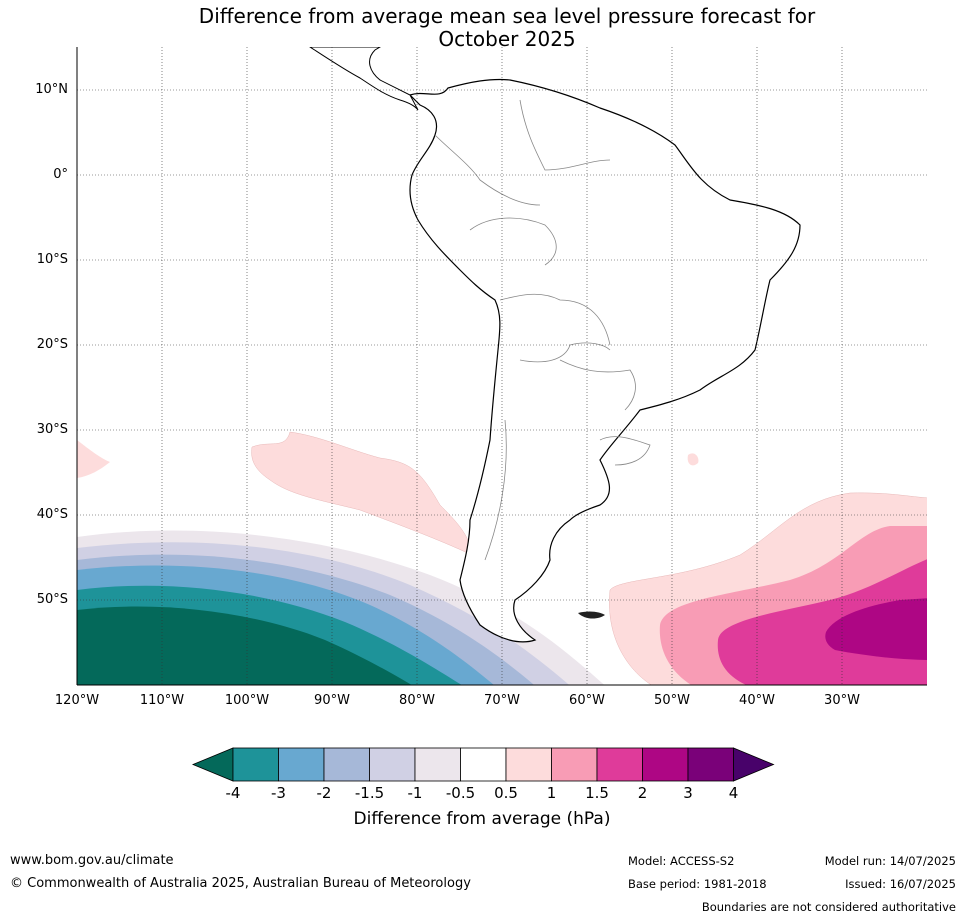 This screenshot has height=919, width=965. I want to click on lon-label: 70°W, so click(502, 700).